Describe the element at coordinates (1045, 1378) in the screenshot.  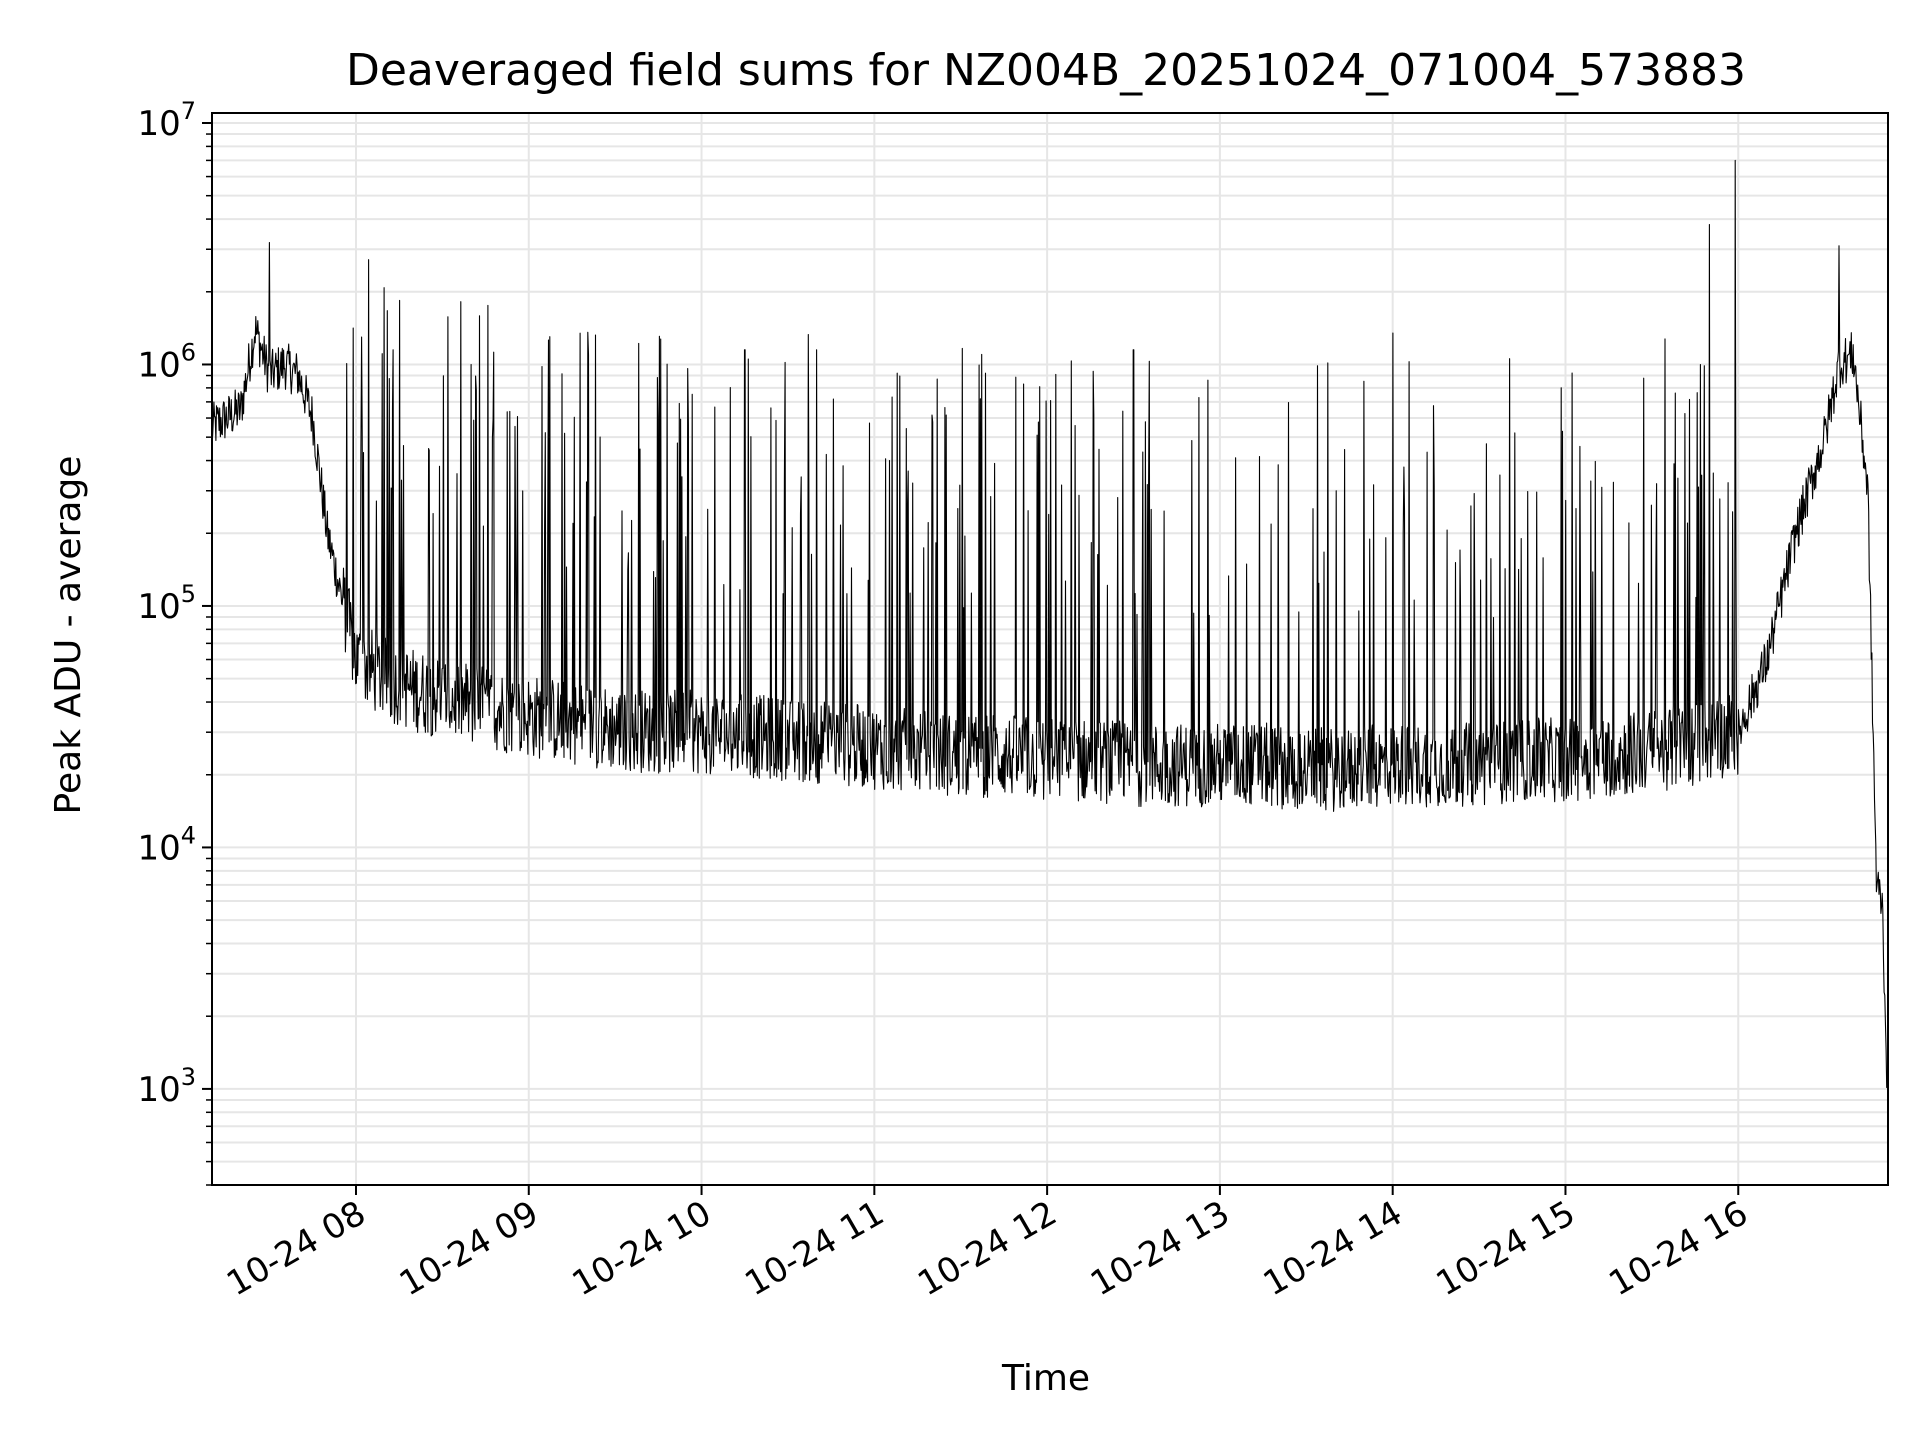
I see `x-axis-label: Time` at that location.